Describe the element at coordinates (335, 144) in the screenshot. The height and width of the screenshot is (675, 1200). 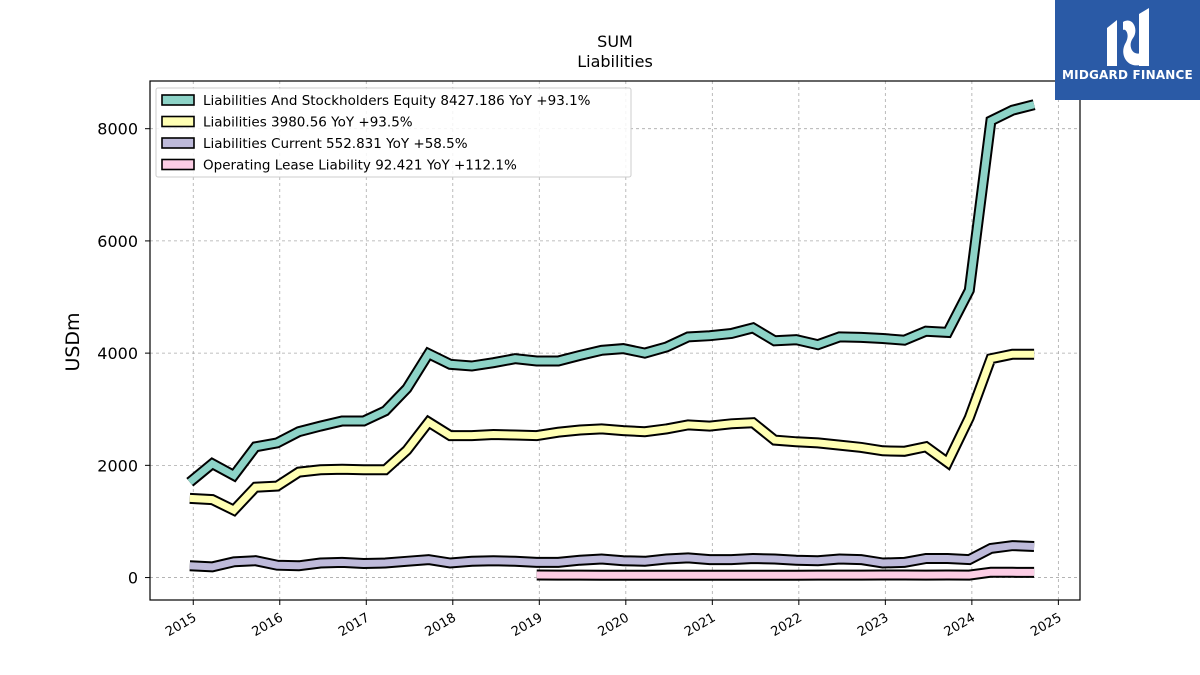
I see `legend-label: Liabilities Current 552.831 YoY +58.5%` at that location.